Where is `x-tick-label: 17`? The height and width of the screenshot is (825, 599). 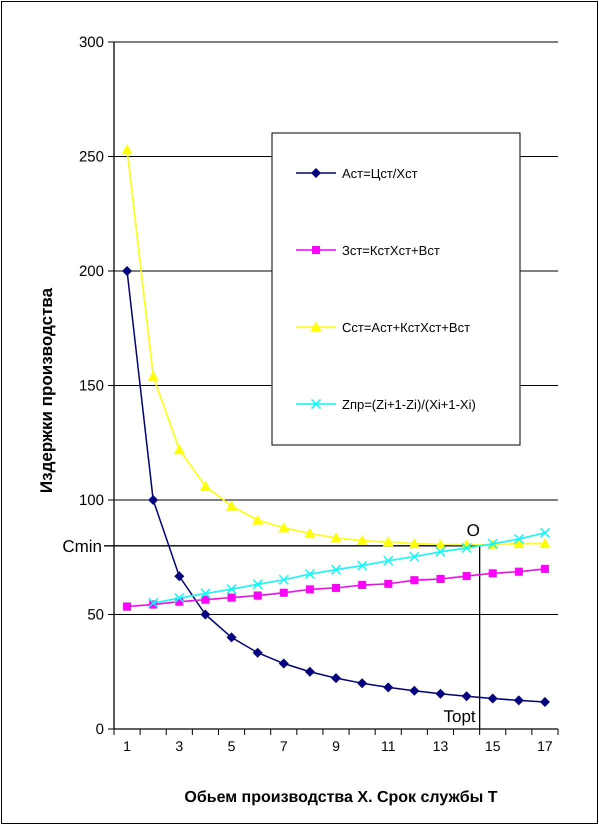
x-tick-label: 17 is located at coordinates (545, 746).